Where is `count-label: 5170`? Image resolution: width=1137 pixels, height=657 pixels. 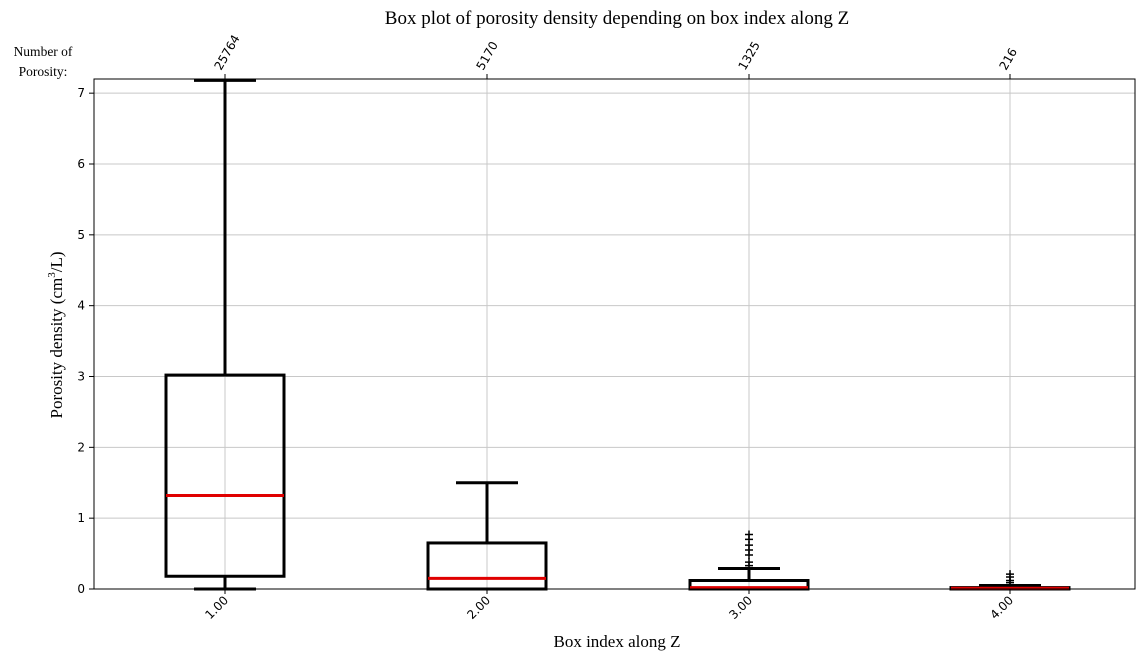
count-label: 5170 is located at coordinates (486, 55).